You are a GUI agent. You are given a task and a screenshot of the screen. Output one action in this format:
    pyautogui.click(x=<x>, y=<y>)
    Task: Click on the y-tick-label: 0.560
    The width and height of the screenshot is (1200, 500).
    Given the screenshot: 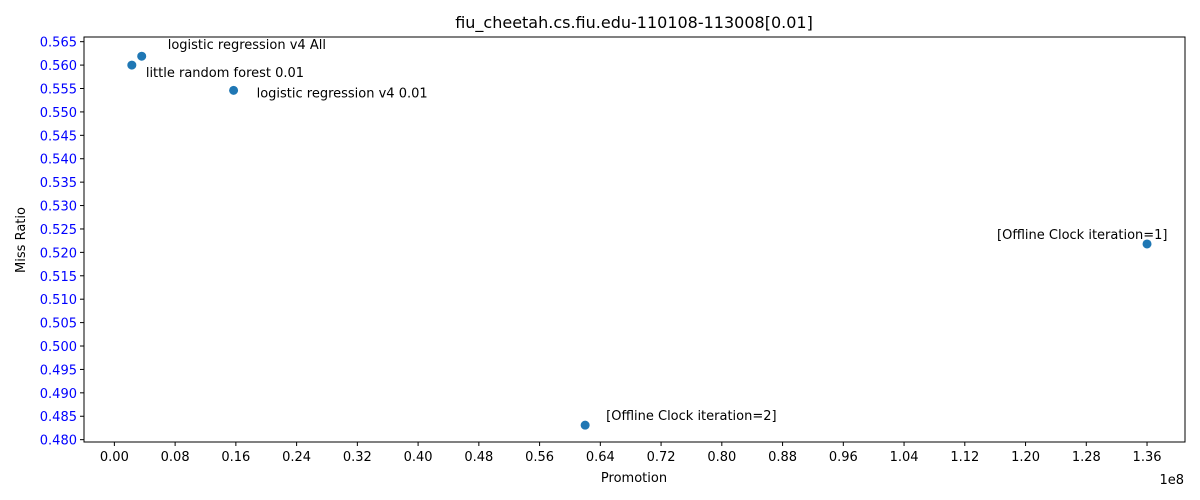 What is the action you would take?
    pyautogui.click(x=58, y=66)
    